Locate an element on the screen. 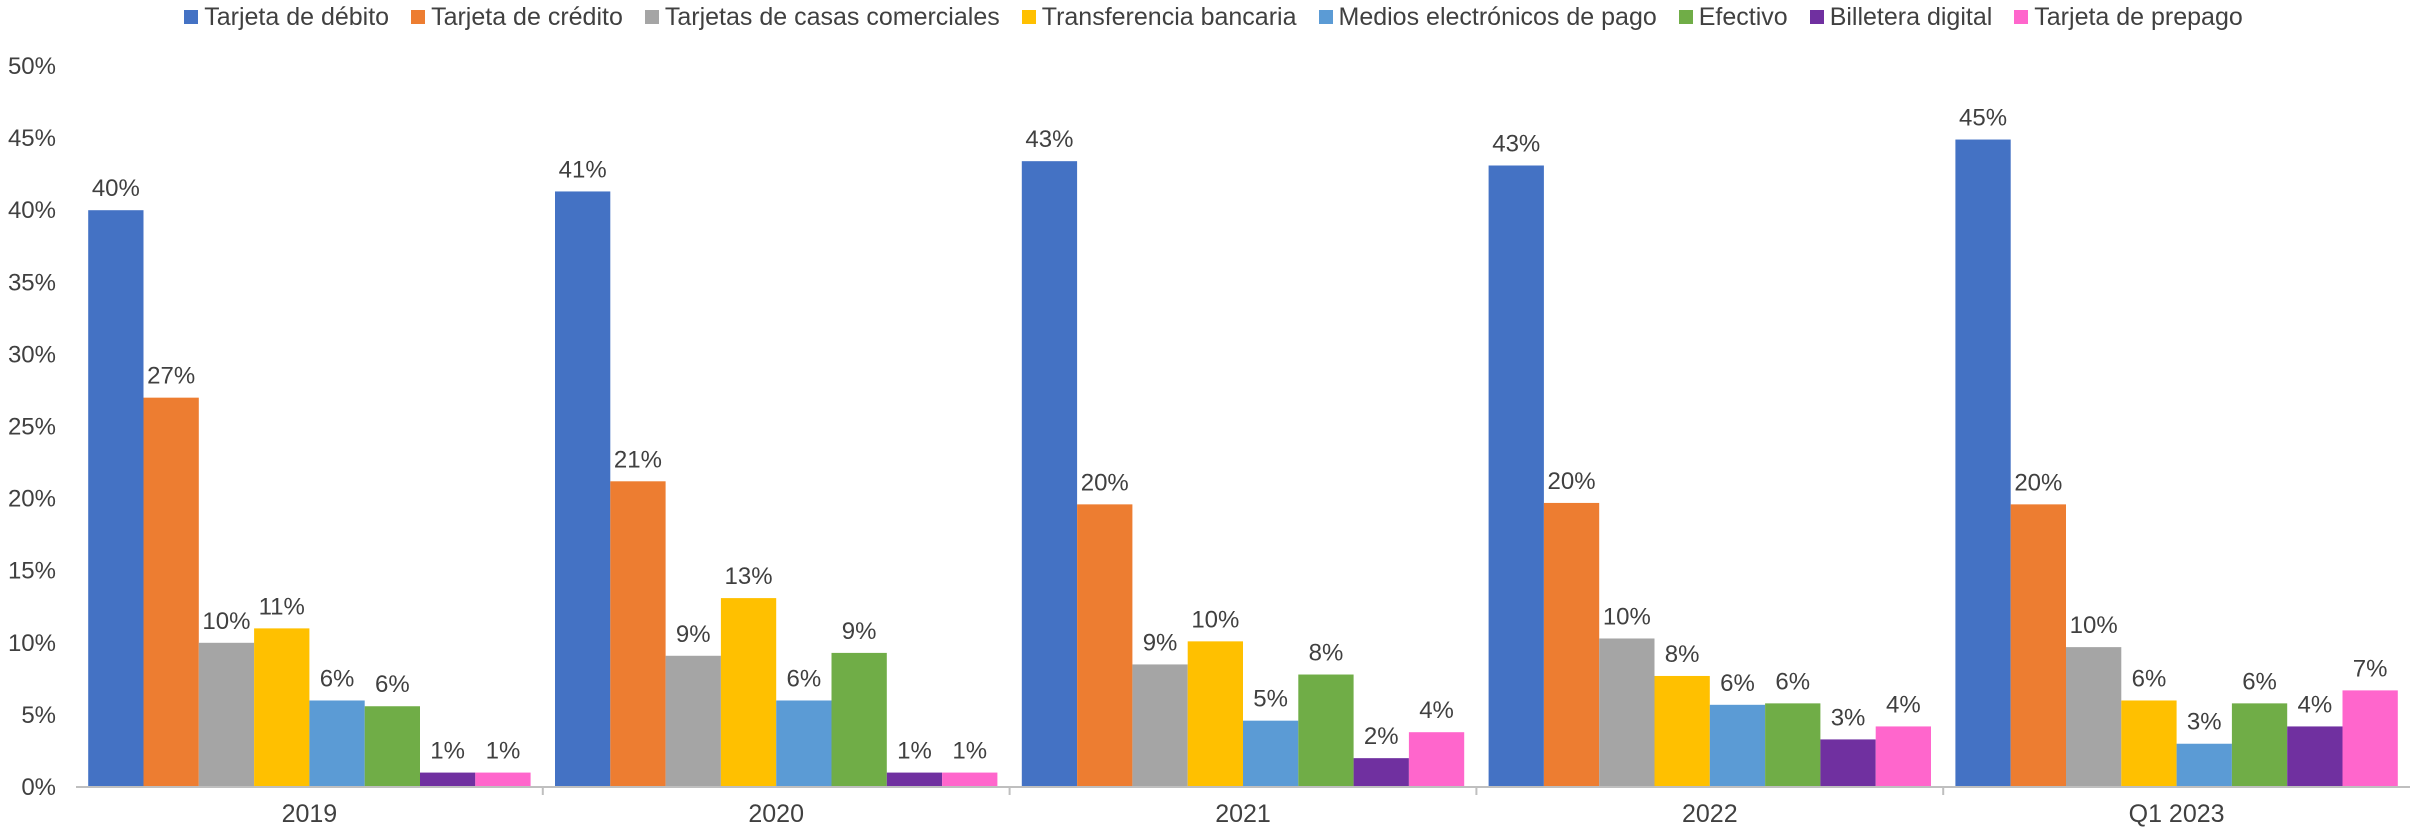 The width and height of the screenshot is (2427, 836). legend-item: Transferencia bancaria is located at coordinates (1159, 17).